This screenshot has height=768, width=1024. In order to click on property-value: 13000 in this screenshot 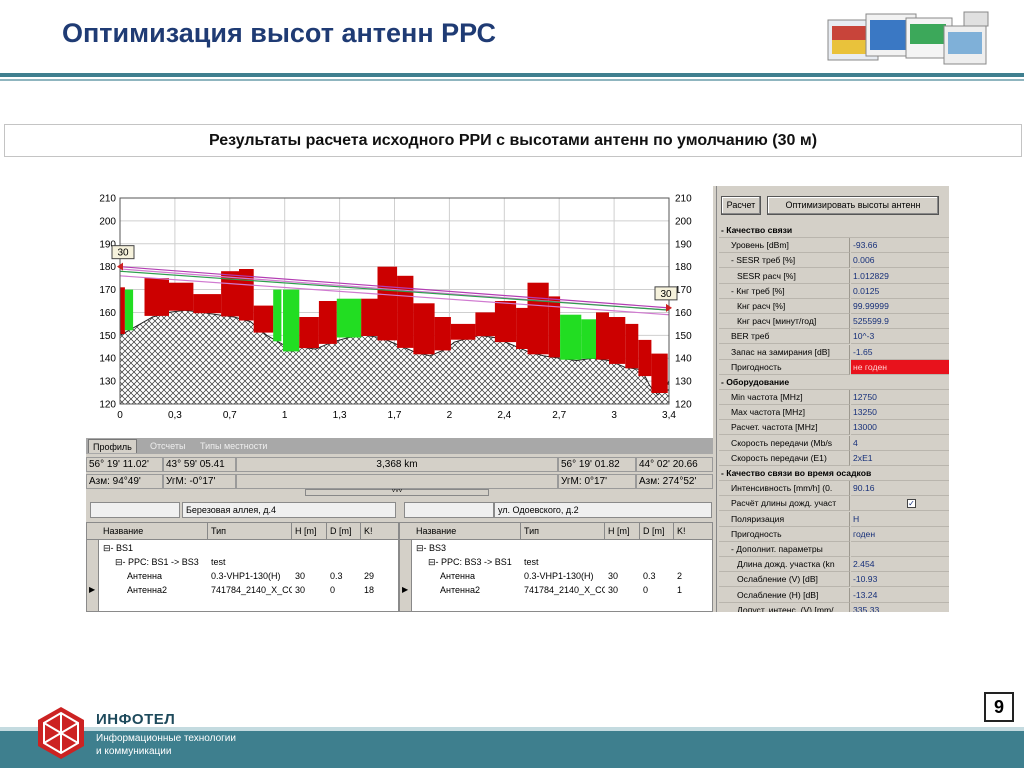, I will do `click(900, 428)`.